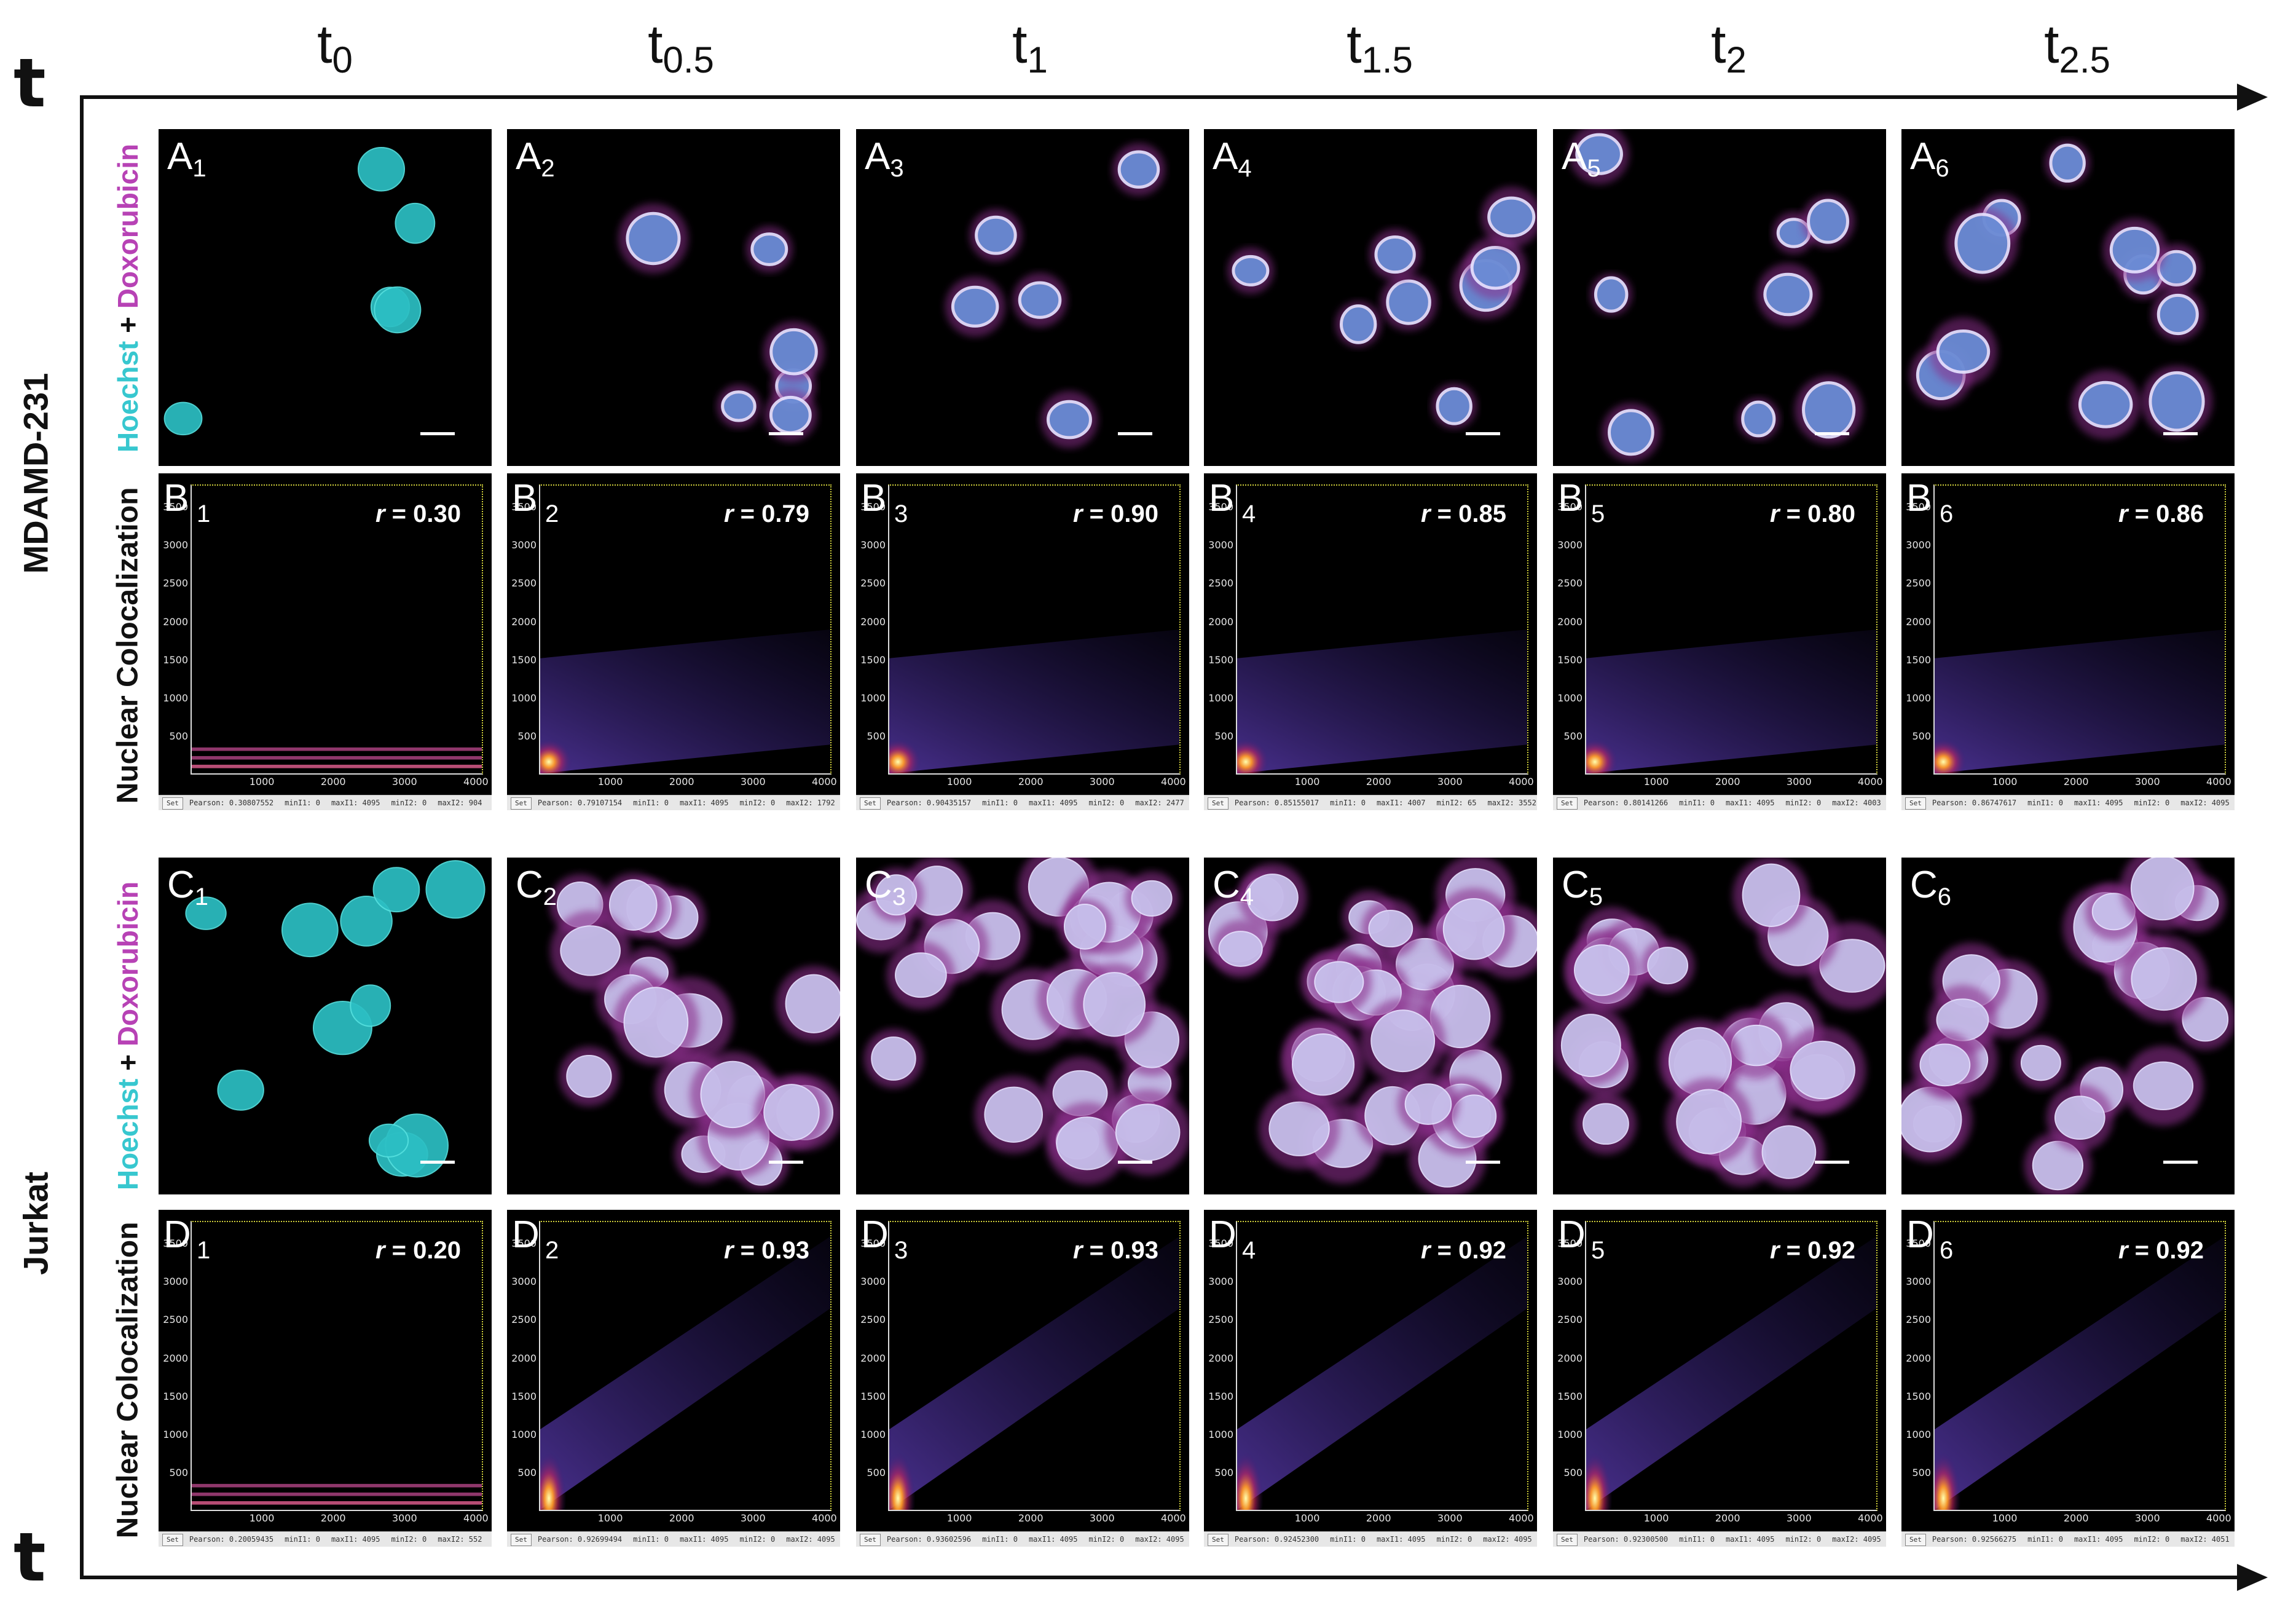 Image resolution: width=2296 pixels, height=1618 pixels. What do you see at coordinates (2180, 1250) in the screenshot?
I see `r-value: 0.92` at bounding box center [2180, 1250].